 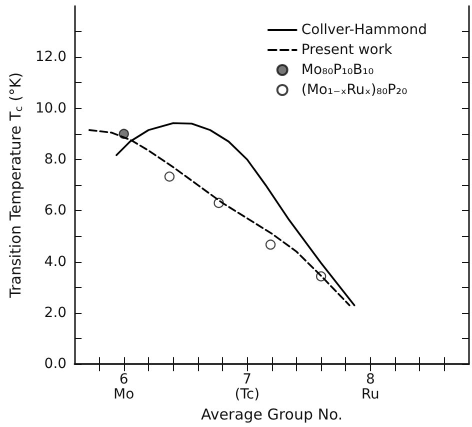 What do you see at coordinates (55, 364) in the screenshot?
I see `y-tick-label: 0.0` at bounding box center [55, 364].